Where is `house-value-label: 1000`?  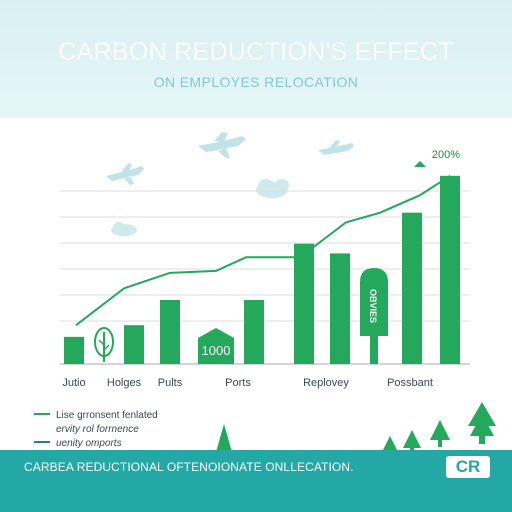
house-value-label: 1000 is located at coordinates (216, 350).